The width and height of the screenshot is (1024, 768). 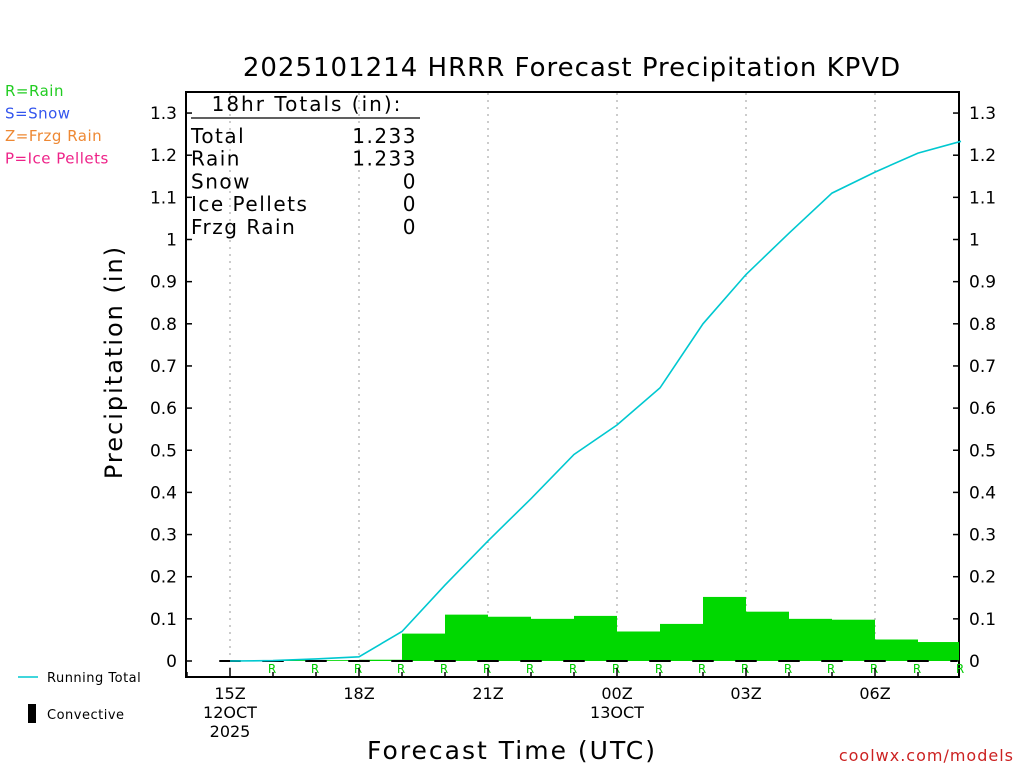 What do you see at coordinates (982, 325) in the screenshot?
I see `y-tick-label-right: 0.8` at bounding box center [982, 325].